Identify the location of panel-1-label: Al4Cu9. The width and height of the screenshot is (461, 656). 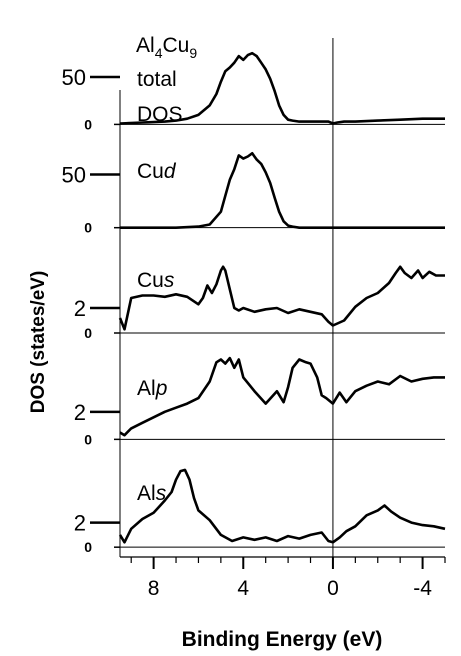
(166, 47).